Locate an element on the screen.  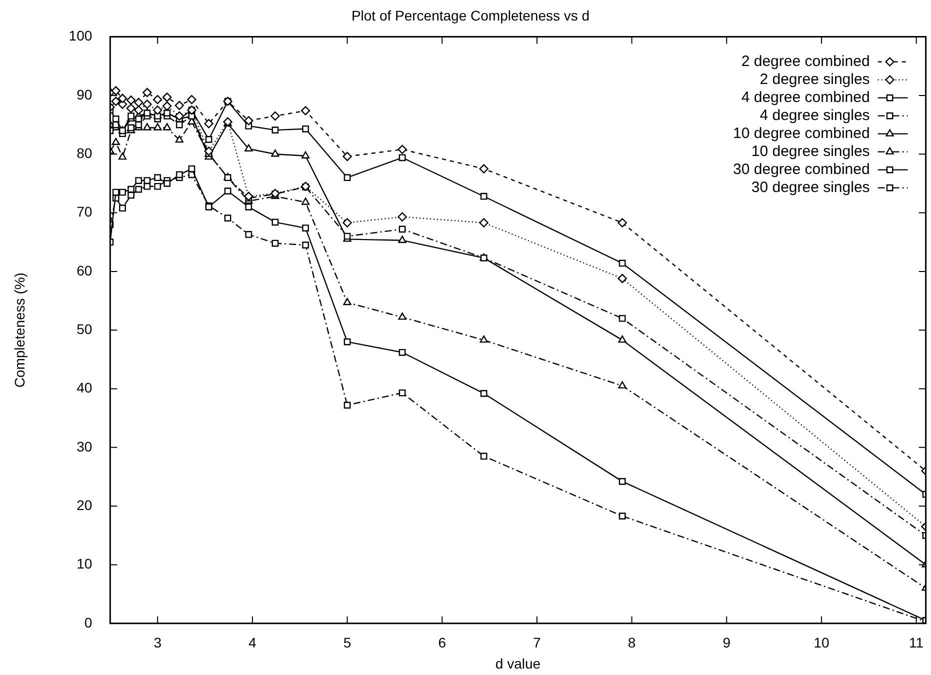
y-tick-label: 90 is located at coordinates (84, 94).